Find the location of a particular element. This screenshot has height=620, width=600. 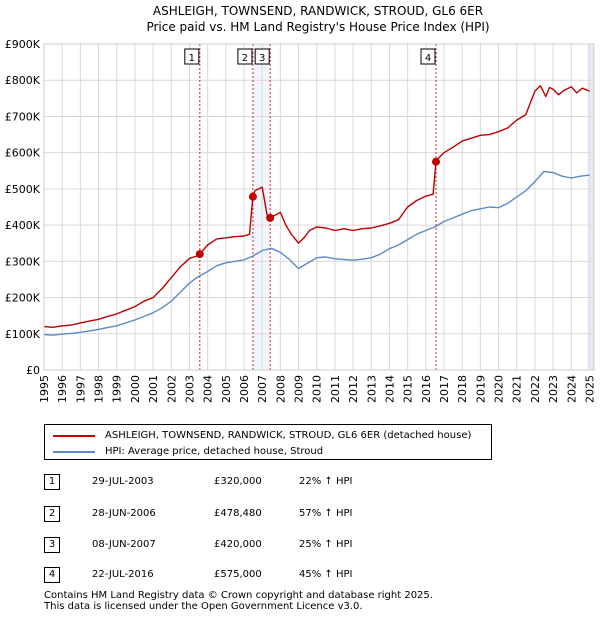

sale-label-1: 1 is located at coordinates (192, 56).